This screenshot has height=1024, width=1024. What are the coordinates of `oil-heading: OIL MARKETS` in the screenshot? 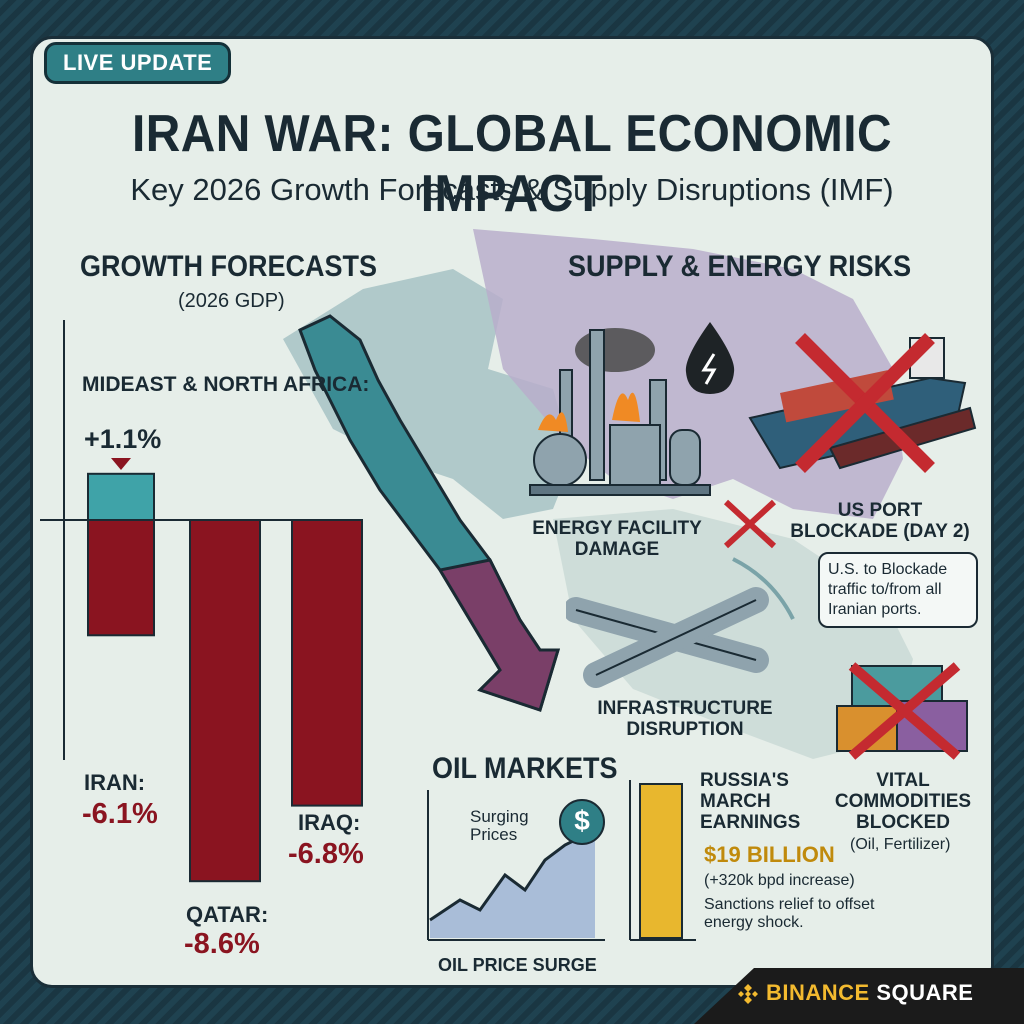 It's located at (525, 768).